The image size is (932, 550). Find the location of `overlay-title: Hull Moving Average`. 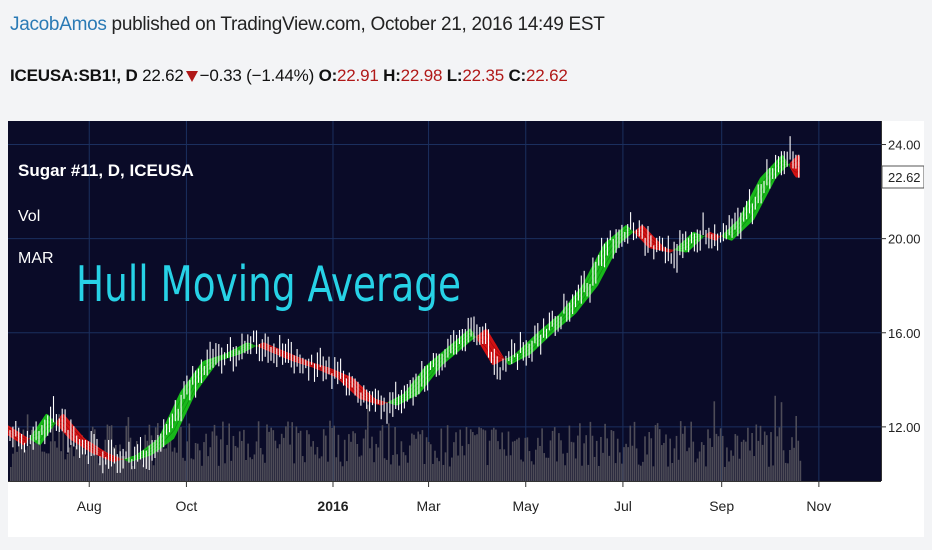

overlay-title: Hull Moving Average is located at coordinates (268, 284).